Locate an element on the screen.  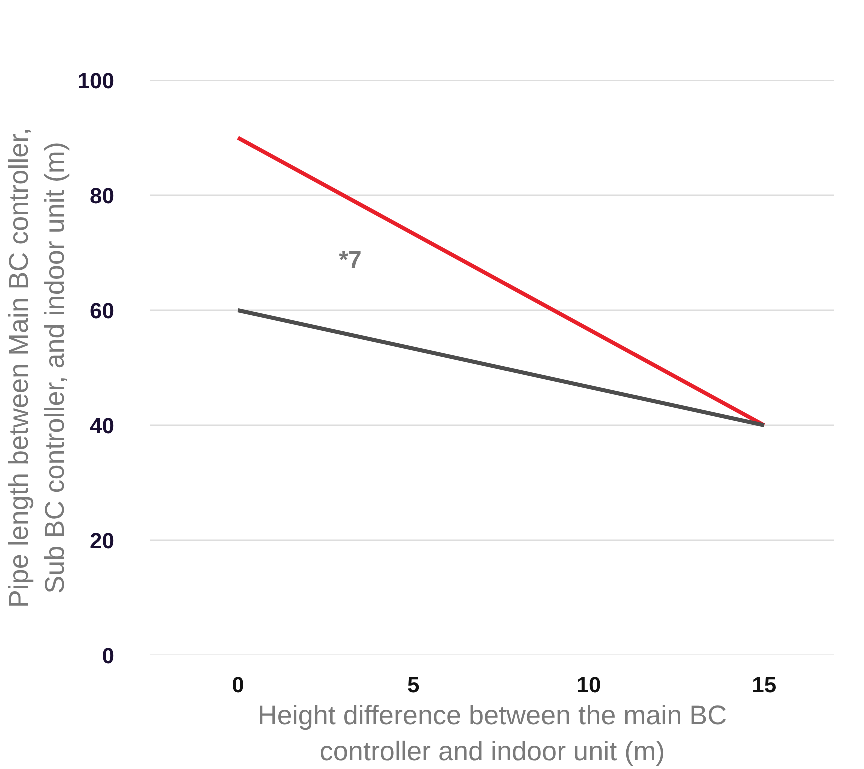
x-tick-label: 10 is located at coordinates (589, 685).